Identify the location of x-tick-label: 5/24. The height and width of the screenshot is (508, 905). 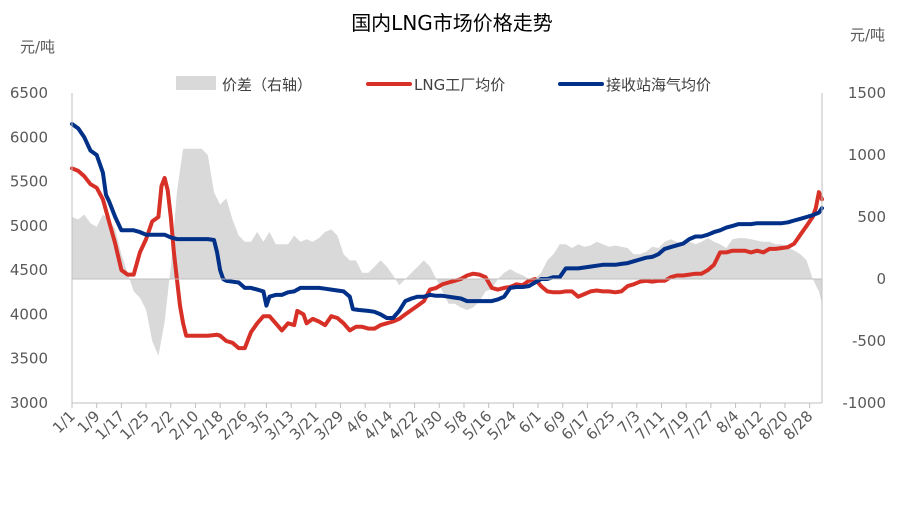
(502, 425).